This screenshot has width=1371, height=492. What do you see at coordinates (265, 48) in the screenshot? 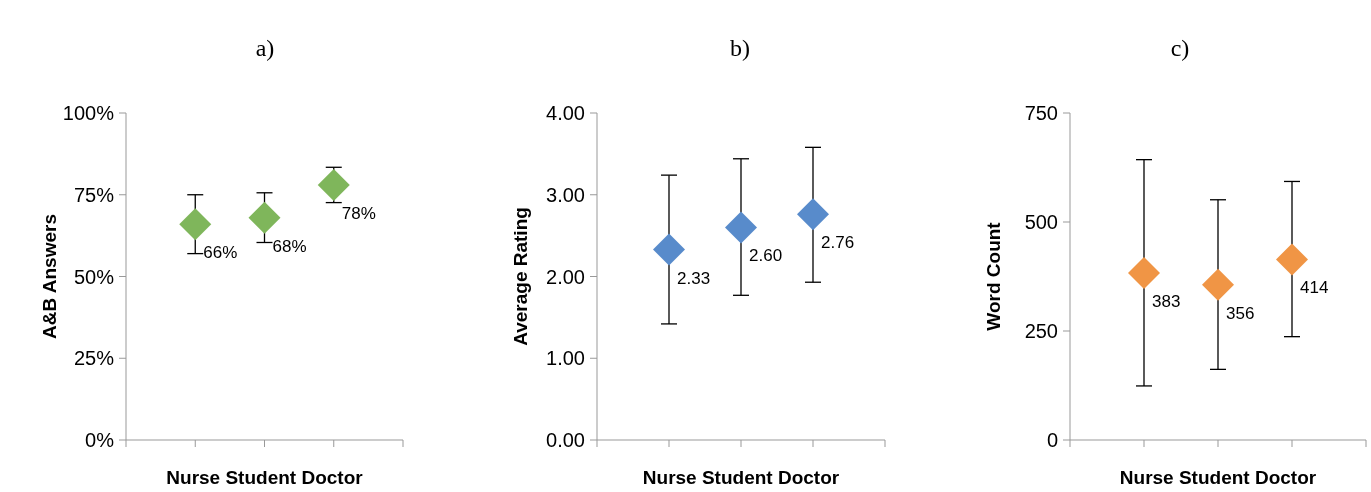
I see `chart-title: a)` at bounding box center [265, 48].